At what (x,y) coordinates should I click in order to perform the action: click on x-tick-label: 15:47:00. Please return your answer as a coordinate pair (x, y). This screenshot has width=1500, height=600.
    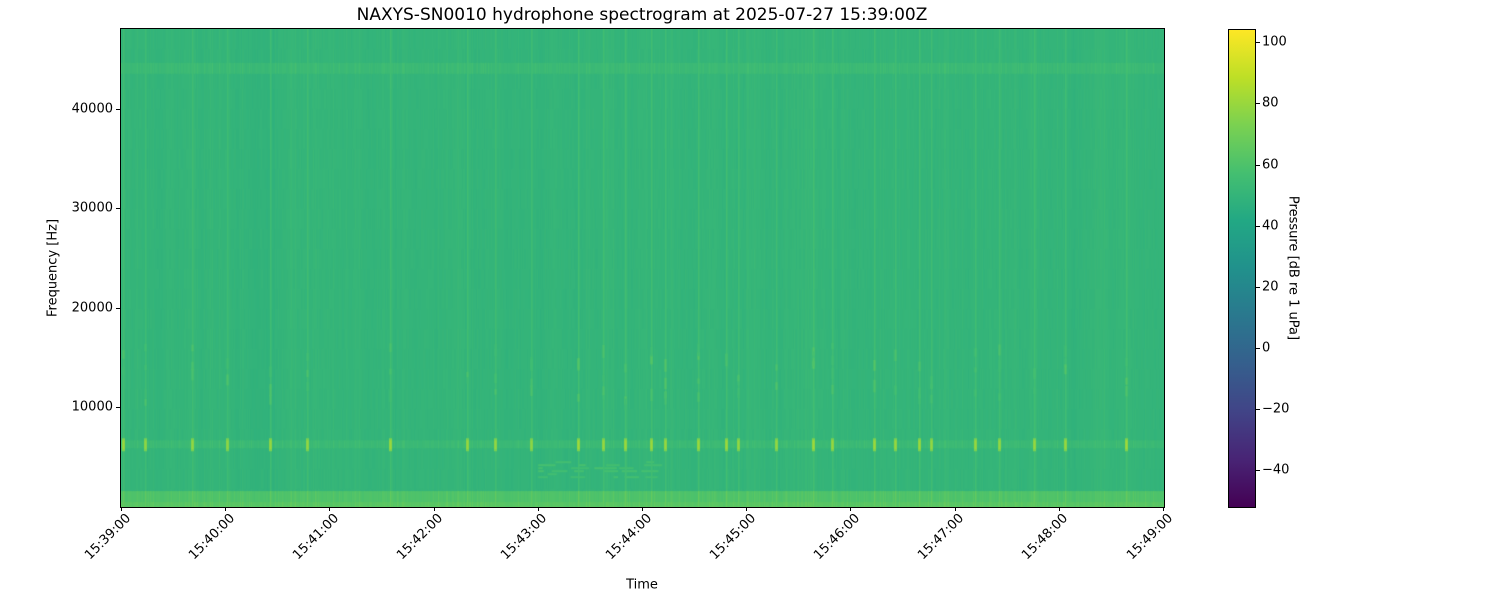
    Looking at the image, I should click on (941, 537).